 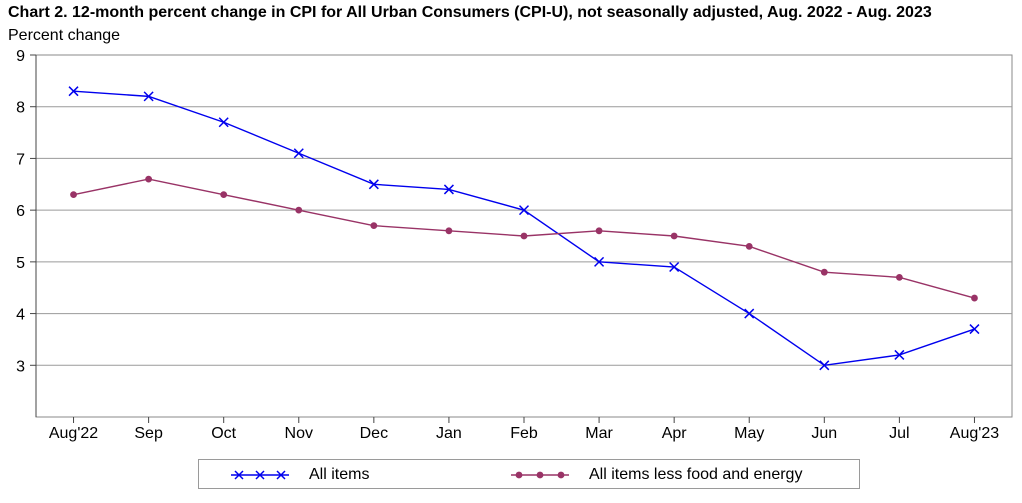 What do you see at coordinates (223, 433) in the screenshot?
I see `x-tick-label-2: Oct` at bounding box center [223, 433].